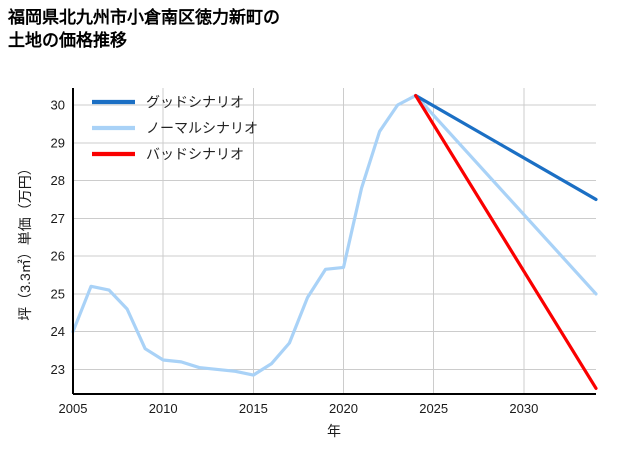 Image resolution: width=621 pixels, height=465 pixels. I want to click on x-tick-label: 2025, so click(433, 408).